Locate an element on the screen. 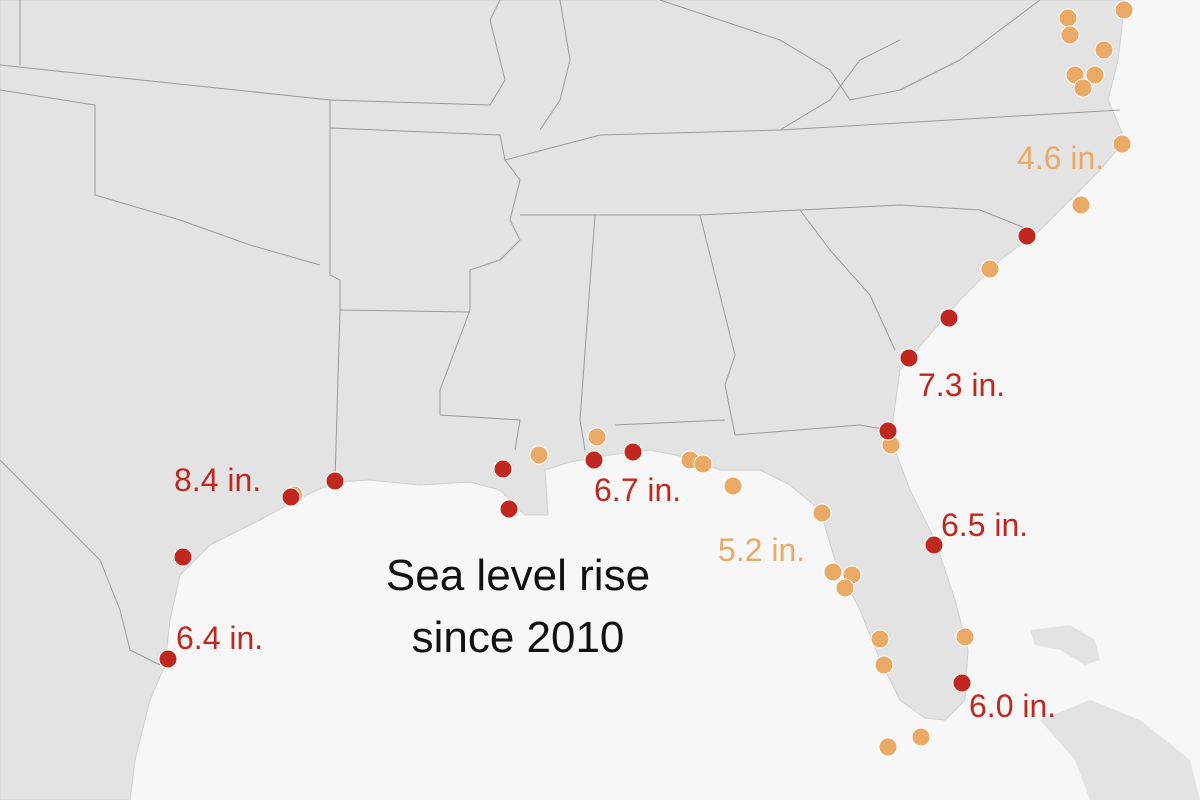 This screenshot has width=1200, height=800. rise-label: 6.5 in. is located at coordinates (984, 525).